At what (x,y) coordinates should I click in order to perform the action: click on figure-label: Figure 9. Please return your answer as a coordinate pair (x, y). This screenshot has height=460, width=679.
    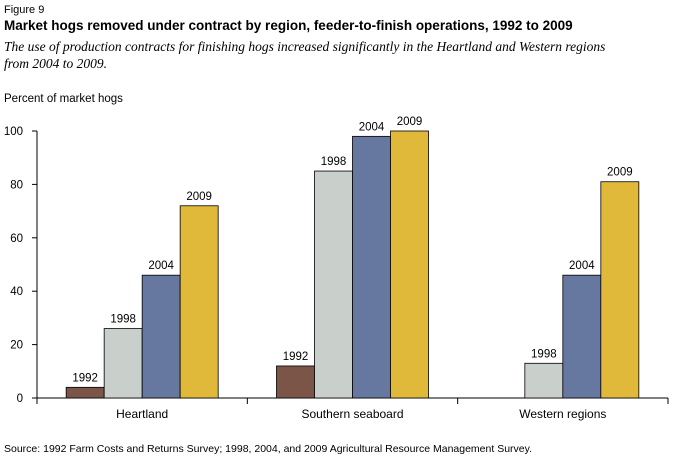
    Looking at the image, I should click on (24, 10).